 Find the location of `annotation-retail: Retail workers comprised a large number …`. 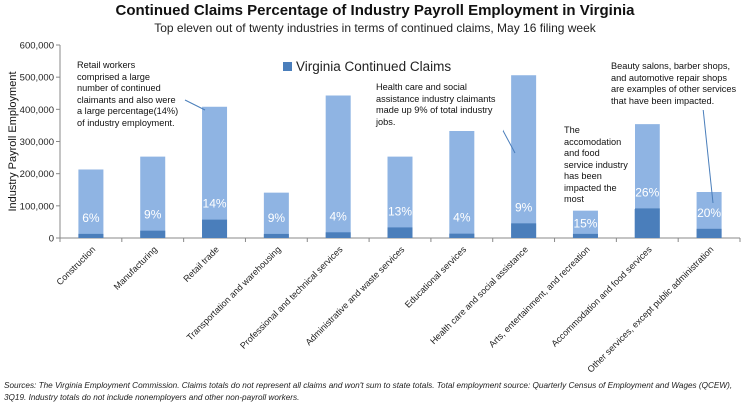

annotation-retail: Retail workers comprised a large number … is located at coordinates (128, 94).